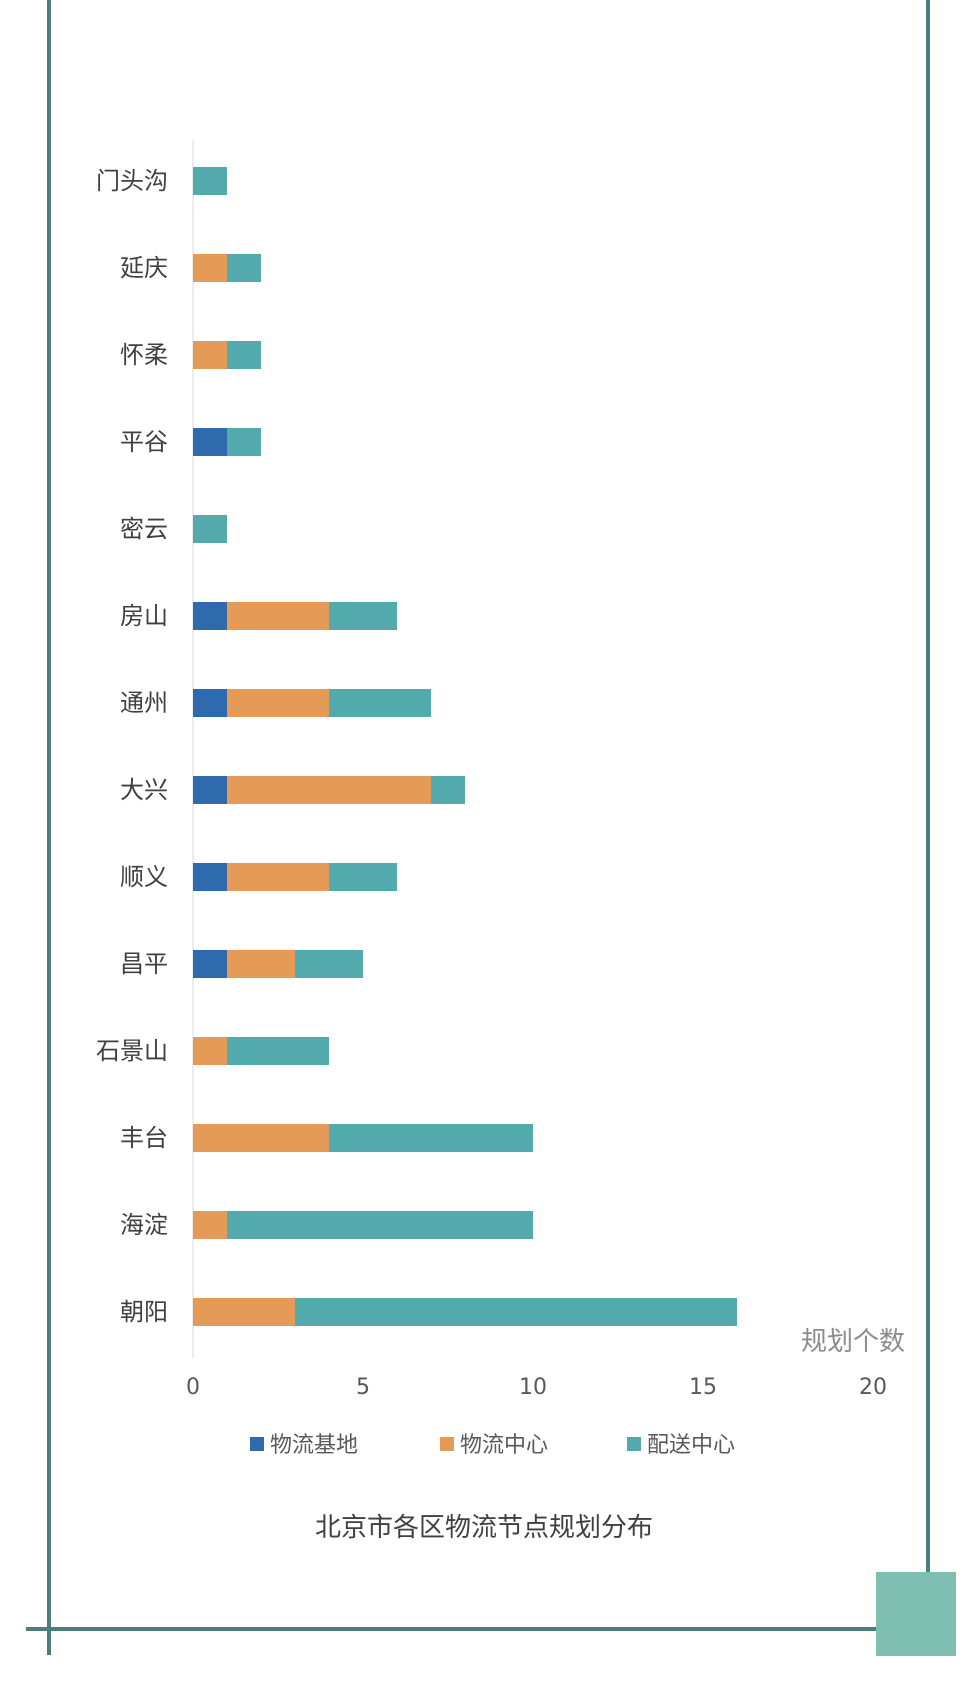 This screenshot has height=1701, width=968. Describe the element at coordinates (928, 800) in the screenshot. I see `frame-right-border` at that location.